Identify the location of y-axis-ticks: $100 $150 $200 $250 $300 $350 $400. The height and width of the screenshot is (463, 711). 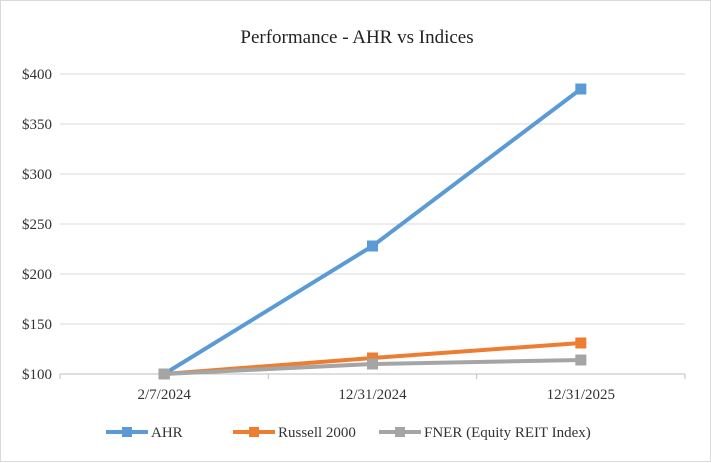
(37, 225).